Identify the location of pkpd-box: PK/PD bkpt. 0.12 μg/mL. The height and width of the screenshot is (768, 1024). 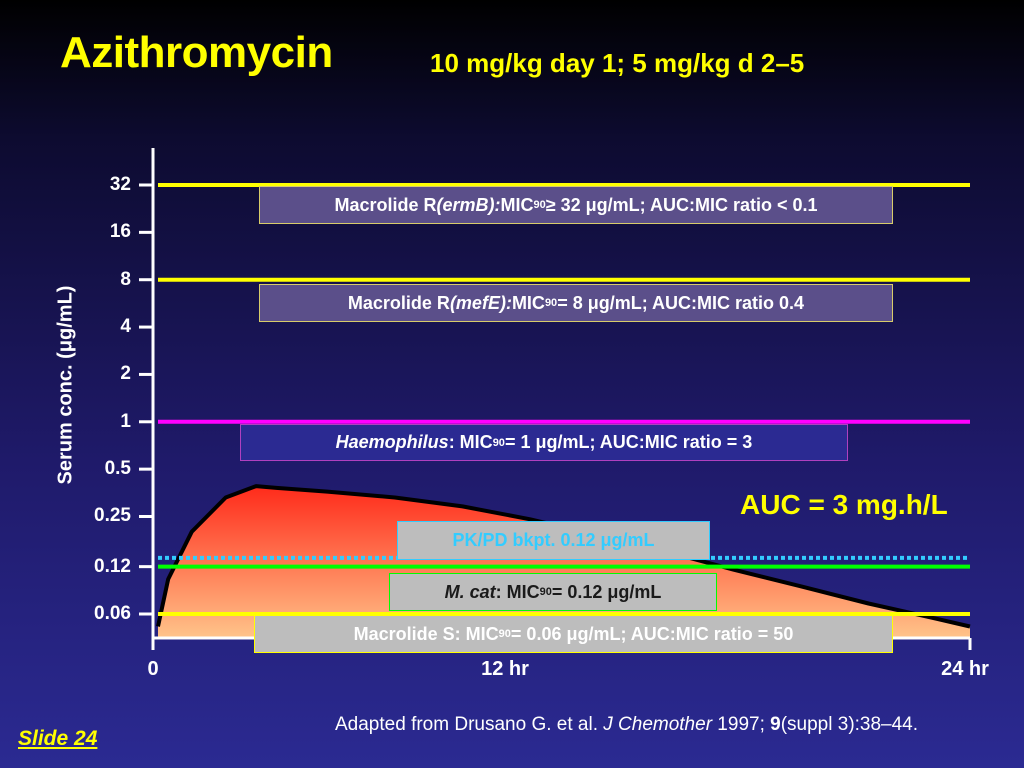
(553, 540).